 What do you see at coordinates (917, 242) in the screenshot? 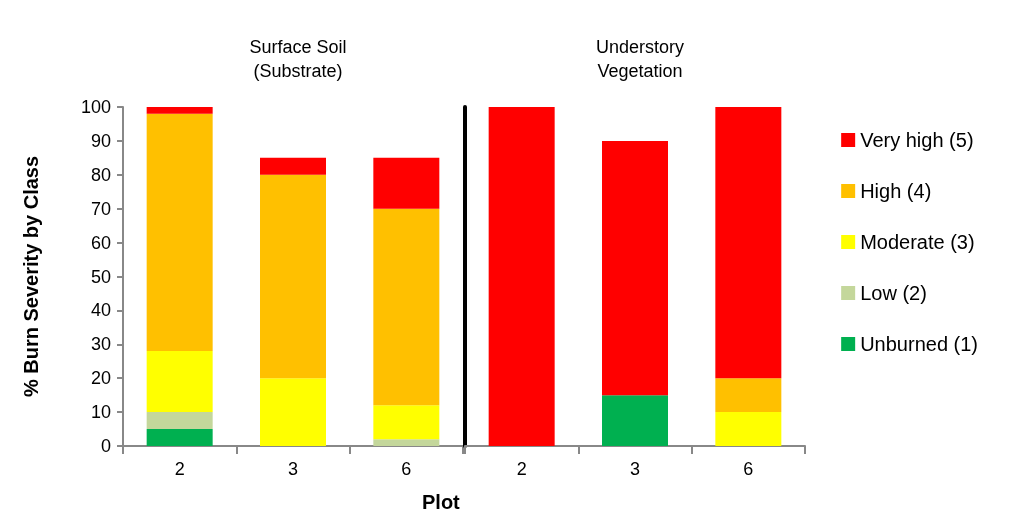
I see `legend-label: Moderate (3)` at bounding box center [917, 242].